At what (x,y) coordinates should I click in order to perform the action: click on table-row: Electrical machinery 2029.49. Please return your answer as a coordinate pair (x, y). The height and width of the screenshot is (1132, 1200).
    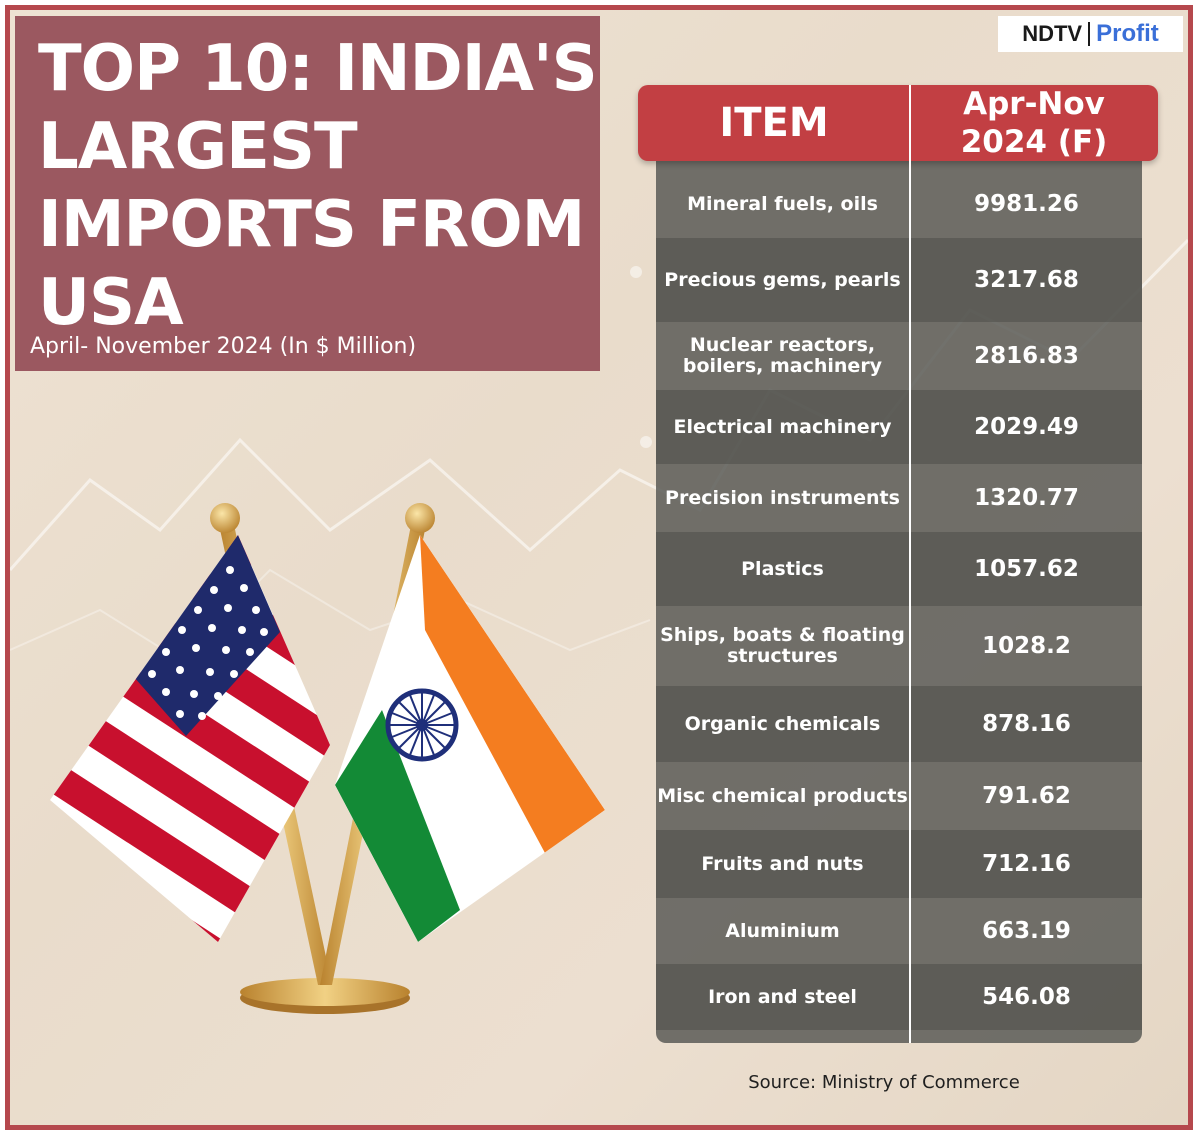
    Looking at the image, I should click on (899, 427).